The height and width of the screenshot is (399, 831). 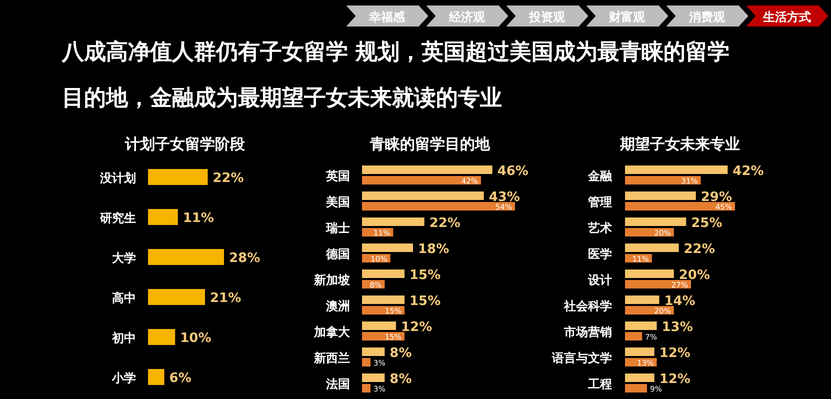 I want to click on y-tick-label: 初中, so click(x=123, y=338).